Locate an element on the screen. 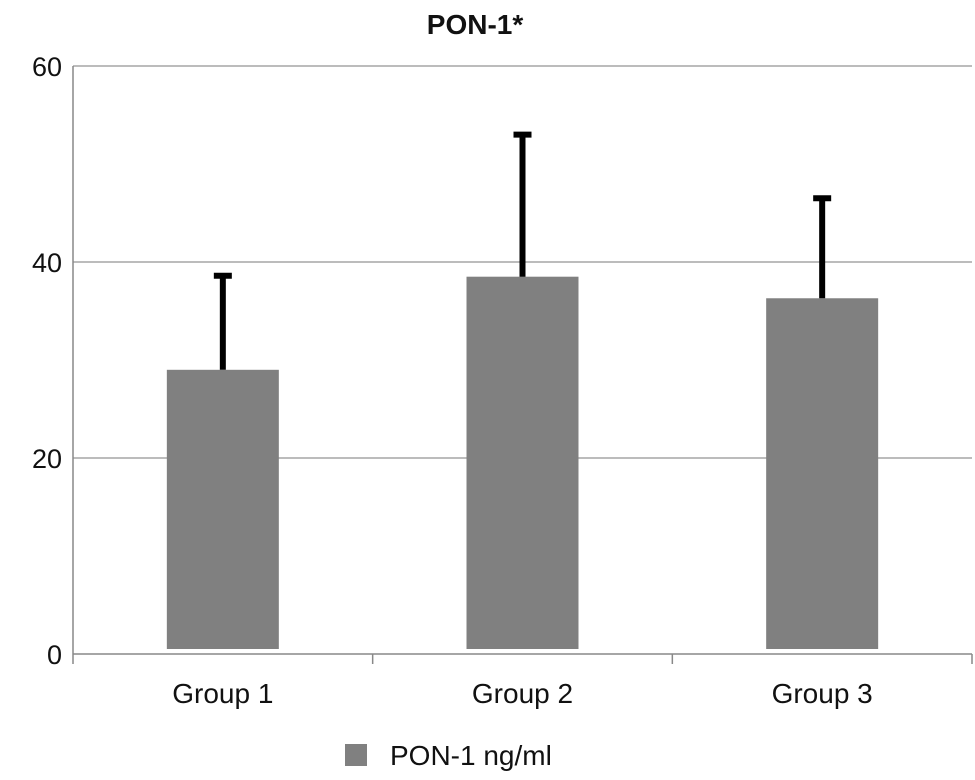 The height and width of the screenshot is (780, 975). y-axis-ticks: 0 20 40 60 is located at coordinates (47, 361).